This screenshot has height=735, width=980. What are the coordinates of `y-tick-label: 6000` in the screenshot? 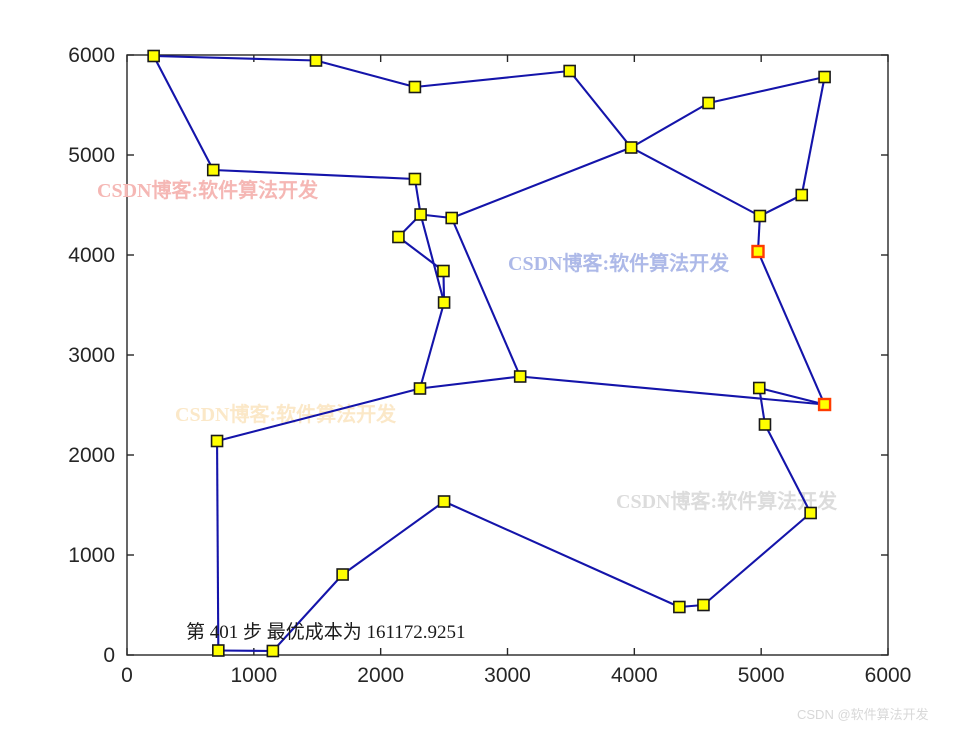 It's located at (91, 55).